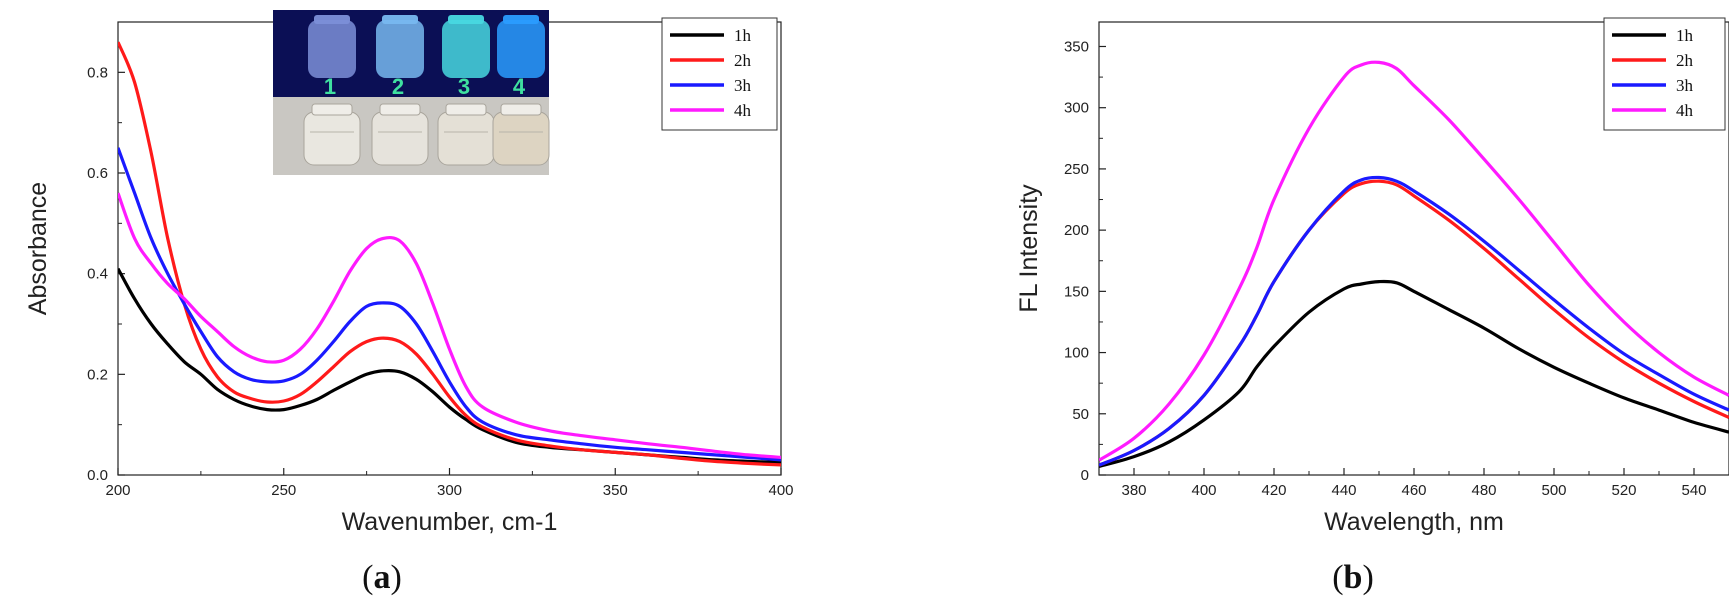  I want to click on y-tick-label: 0.6, so click(97, 173).